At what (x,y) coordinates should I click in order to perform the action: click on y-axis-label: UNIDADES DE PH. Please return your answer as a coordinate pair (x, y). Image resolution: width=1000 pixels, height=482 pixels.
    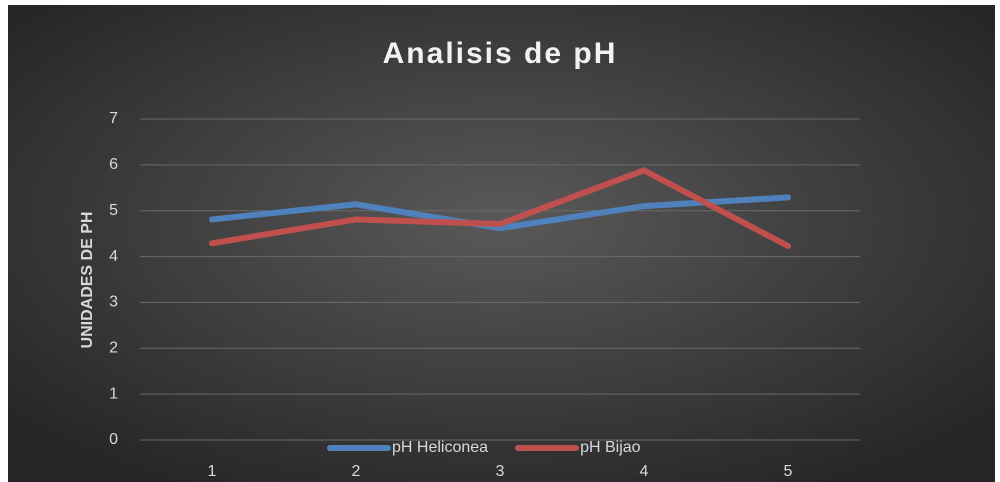
    Looking at the image, I should click on (87, 280).